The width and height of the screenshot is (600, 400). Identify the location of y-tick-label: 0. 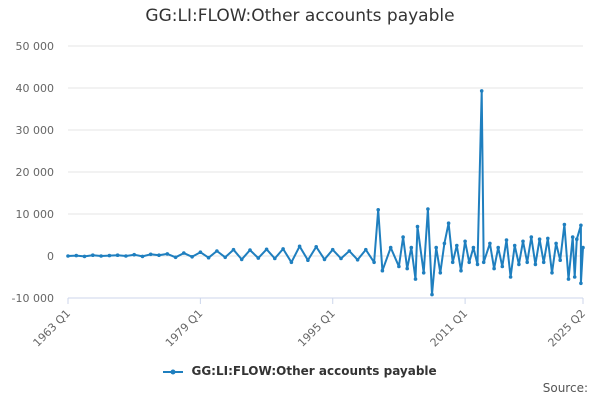
(50, 256).